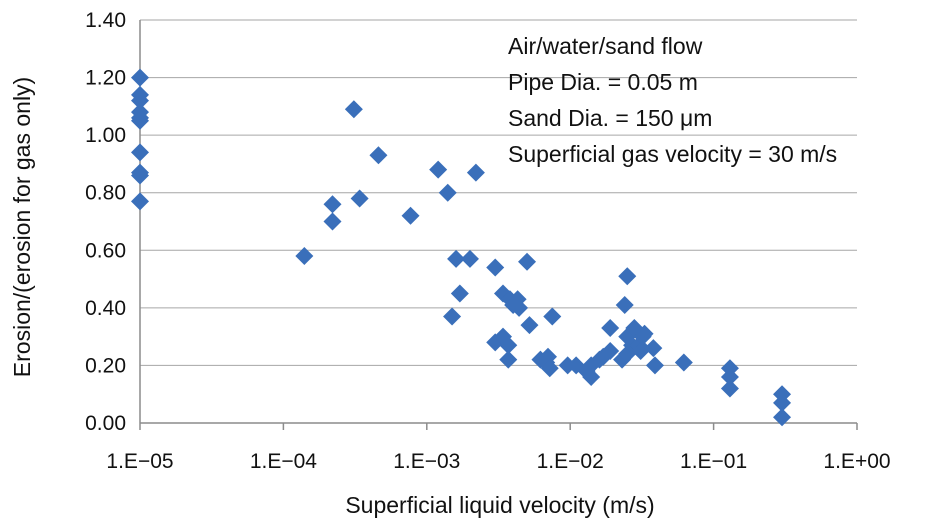  I want to click on annotation-line-3: Sand Dia. = 150 μm, so click(610, 118).